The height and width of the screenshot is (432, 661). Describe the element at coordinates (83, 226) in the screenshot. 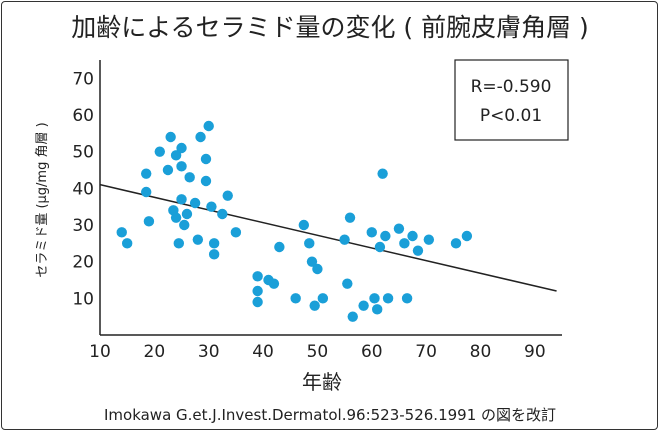

I see `y-tick-label: 30` at that location.